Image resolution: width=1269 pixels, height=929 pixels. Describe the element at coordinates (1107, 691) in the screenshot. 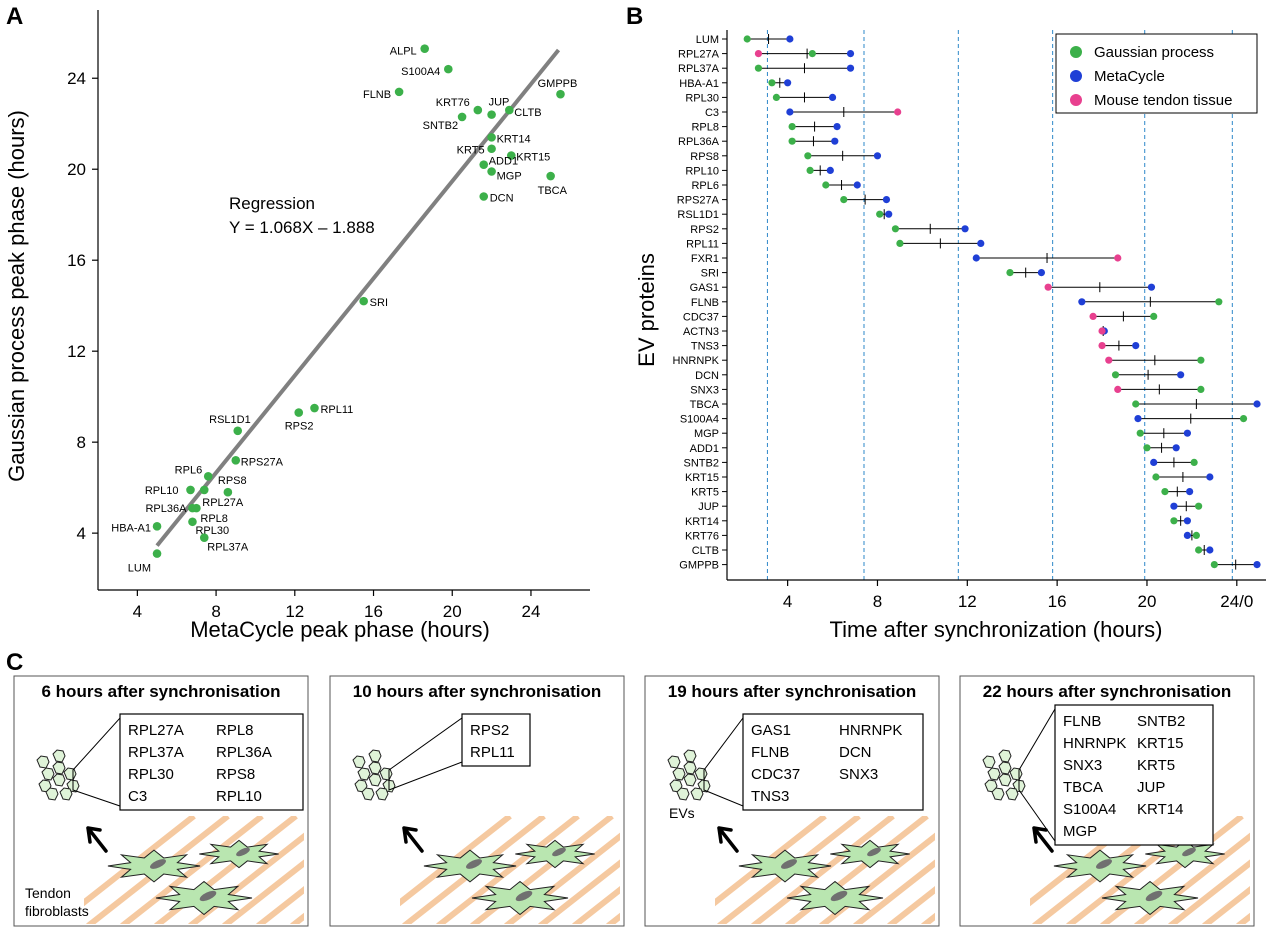

I see `schematic-title: 22 hours after synchronisation` at that location.